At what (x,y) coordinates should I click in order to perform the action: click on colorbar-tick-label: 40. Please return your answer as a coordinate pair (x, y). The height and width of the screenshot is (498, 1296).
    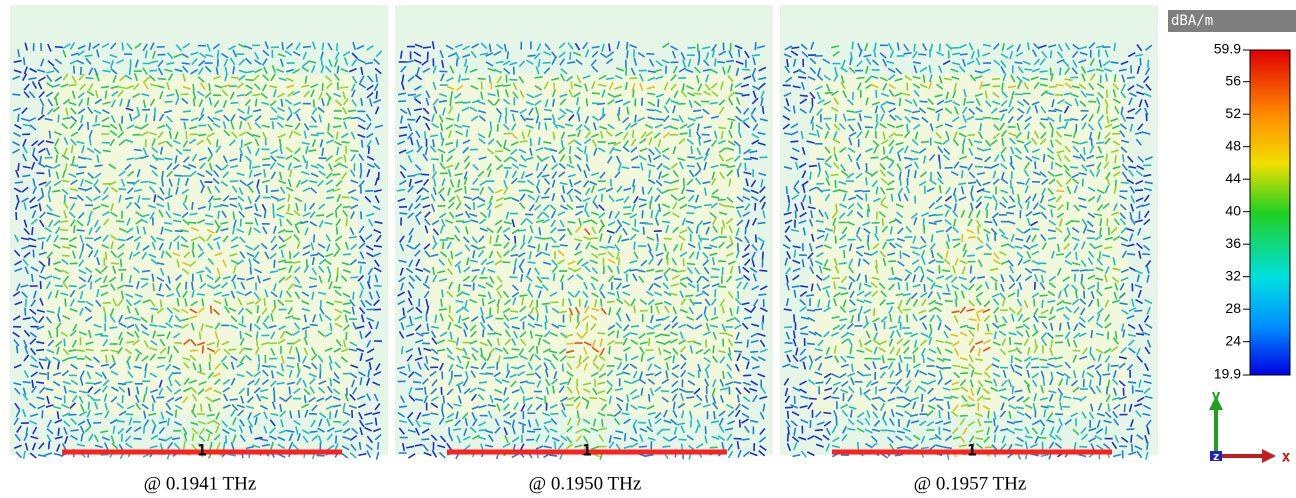
    Looking at the image, I should click on (1233, 210).